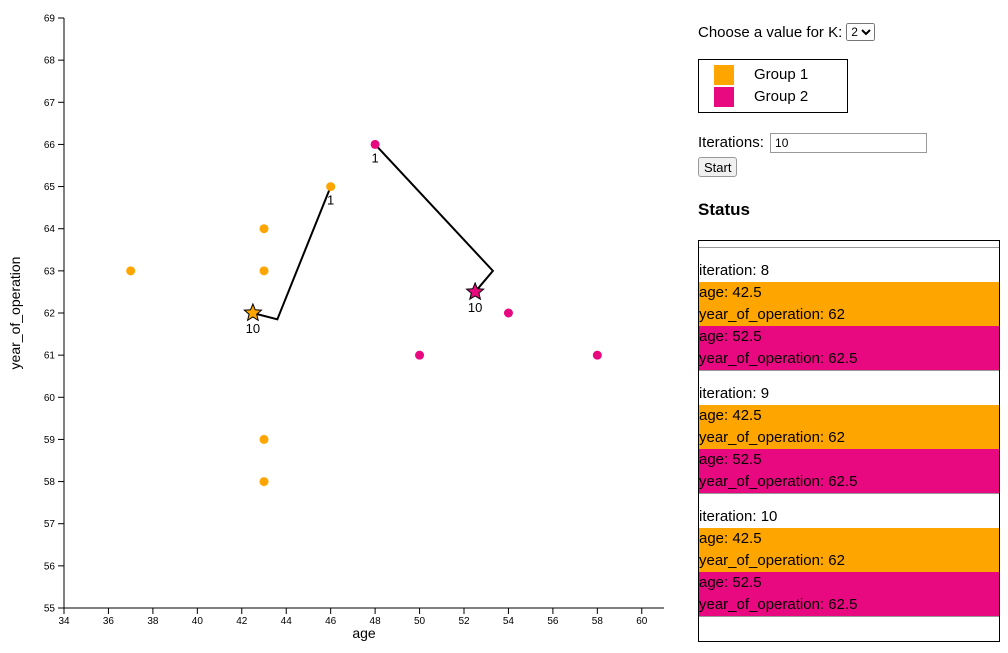 This screenshot has width=1008, height=653. Describe the element at coordinates (731, 142) in the screenshot. I see `iterations-label: Iterations:` at that location.